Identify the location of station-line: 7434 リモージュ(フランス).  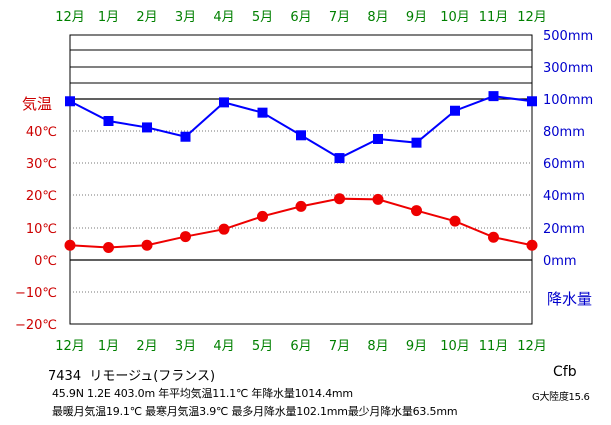
(131, 374).